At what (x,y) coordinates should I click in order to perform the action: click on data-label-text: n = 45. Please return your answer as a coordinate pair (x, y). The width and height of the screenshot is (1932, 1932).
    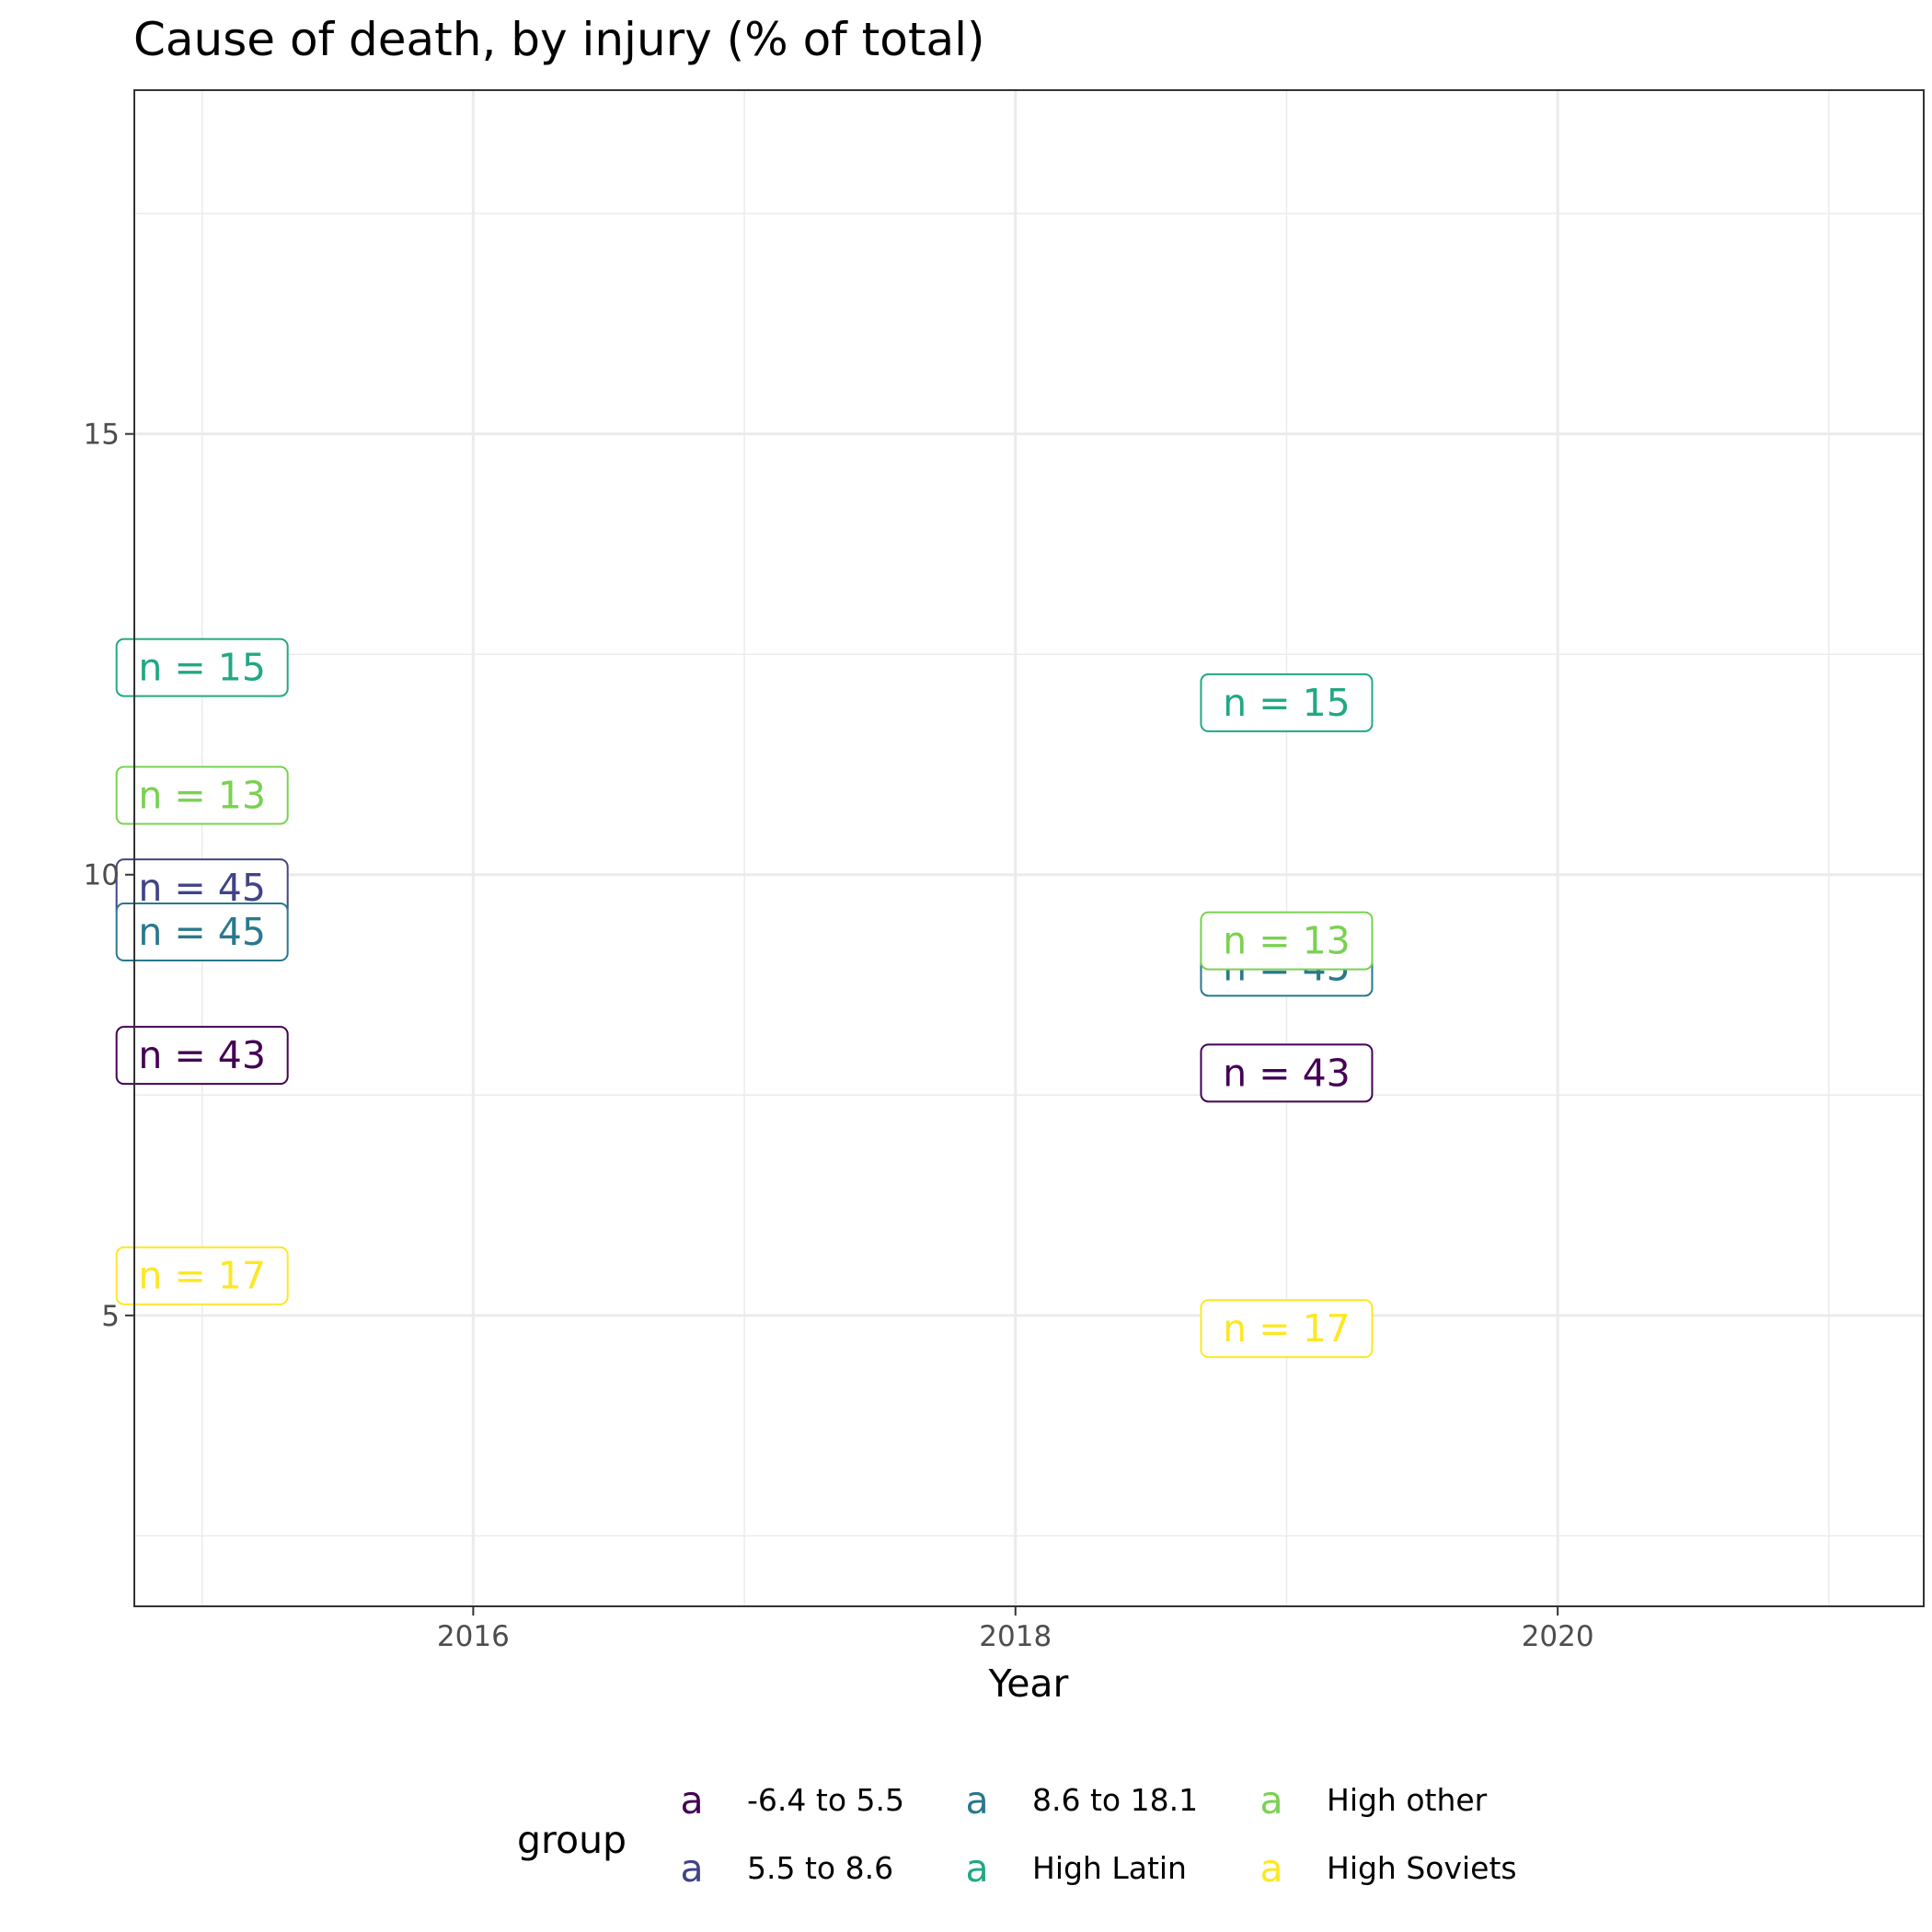
    Looking at the image, I should click on (202, 932).